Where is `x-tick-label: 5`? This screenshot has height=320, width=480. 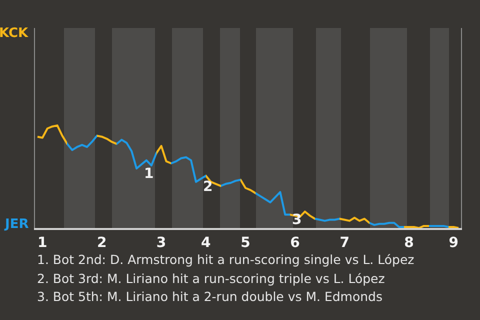 x-tick-label: 5 is located at coordinates (245, 242).